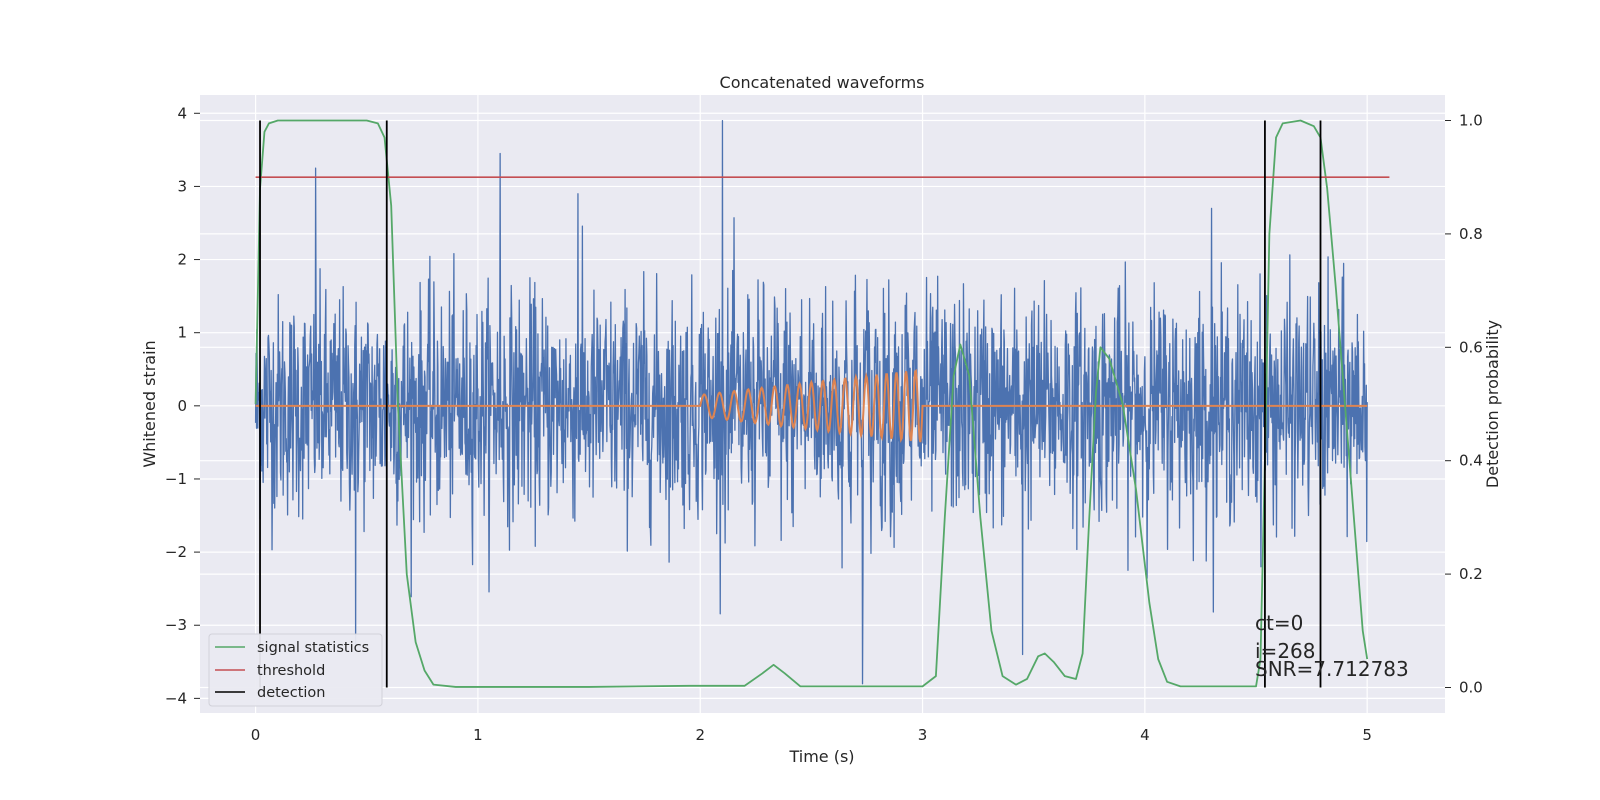 This screenshot has width=1600, height=800. What do you see at coordinates (923, 735) in the screenshot?
I see `x-tick-label: 3` at bounding box center [923, 735].